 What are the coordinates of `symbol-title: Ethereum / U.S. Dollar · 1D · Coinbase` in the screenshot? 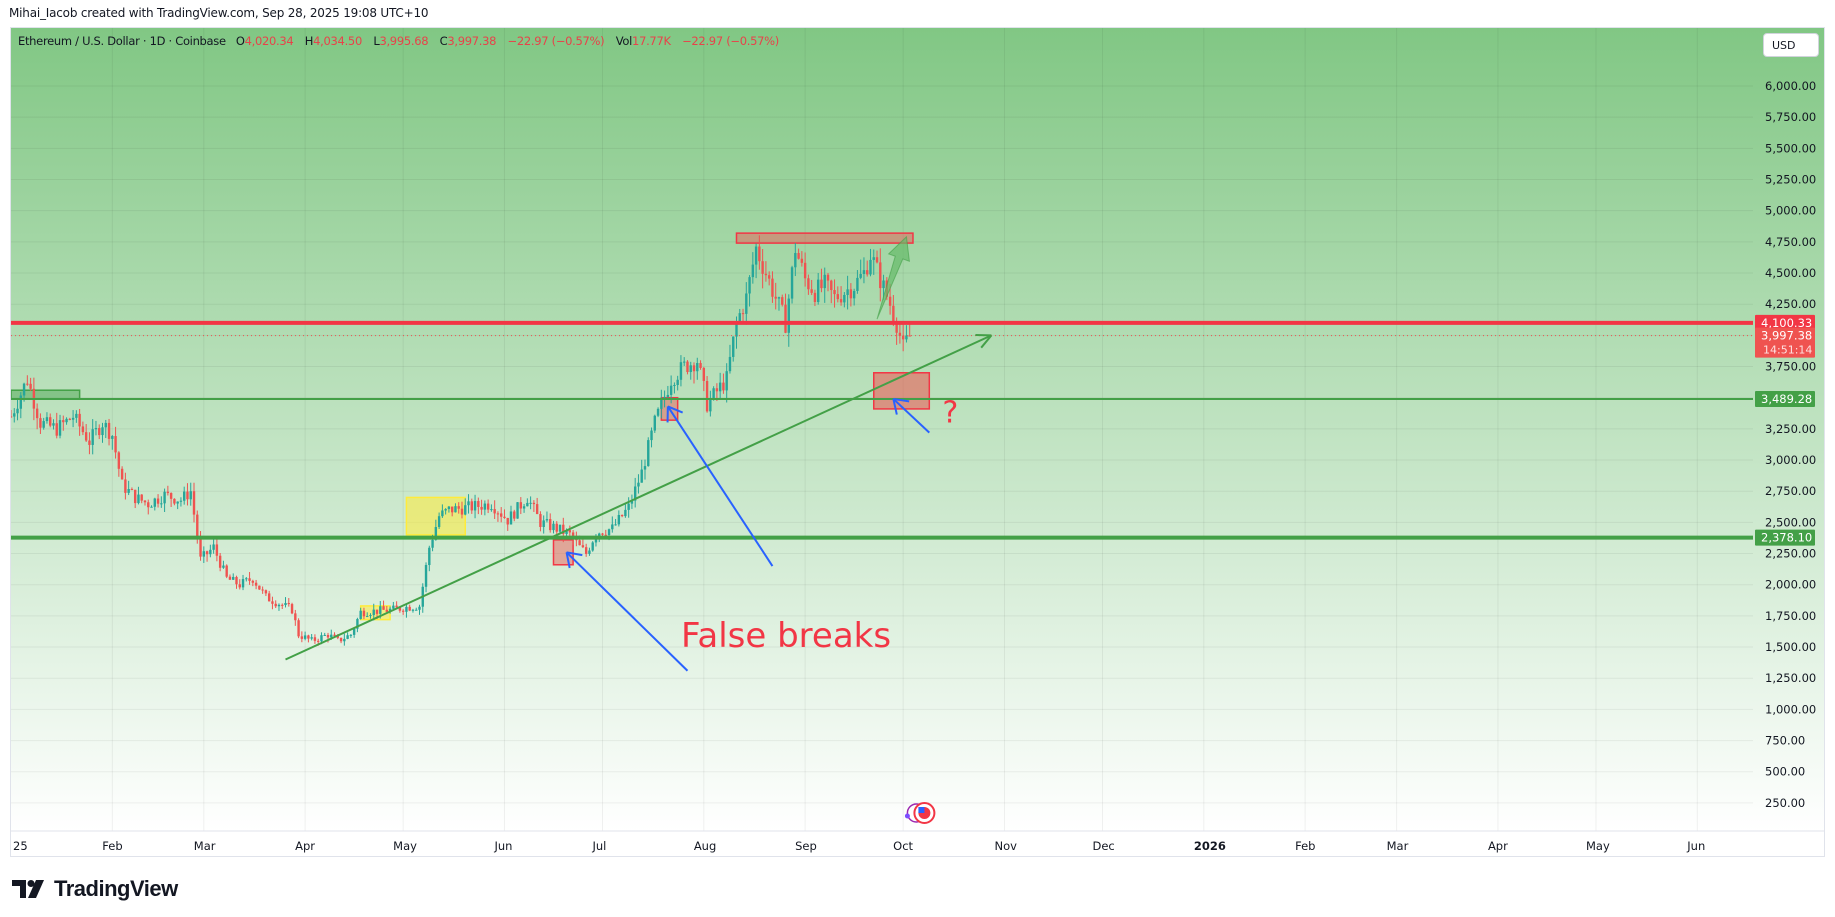 It's located at (122, 41).